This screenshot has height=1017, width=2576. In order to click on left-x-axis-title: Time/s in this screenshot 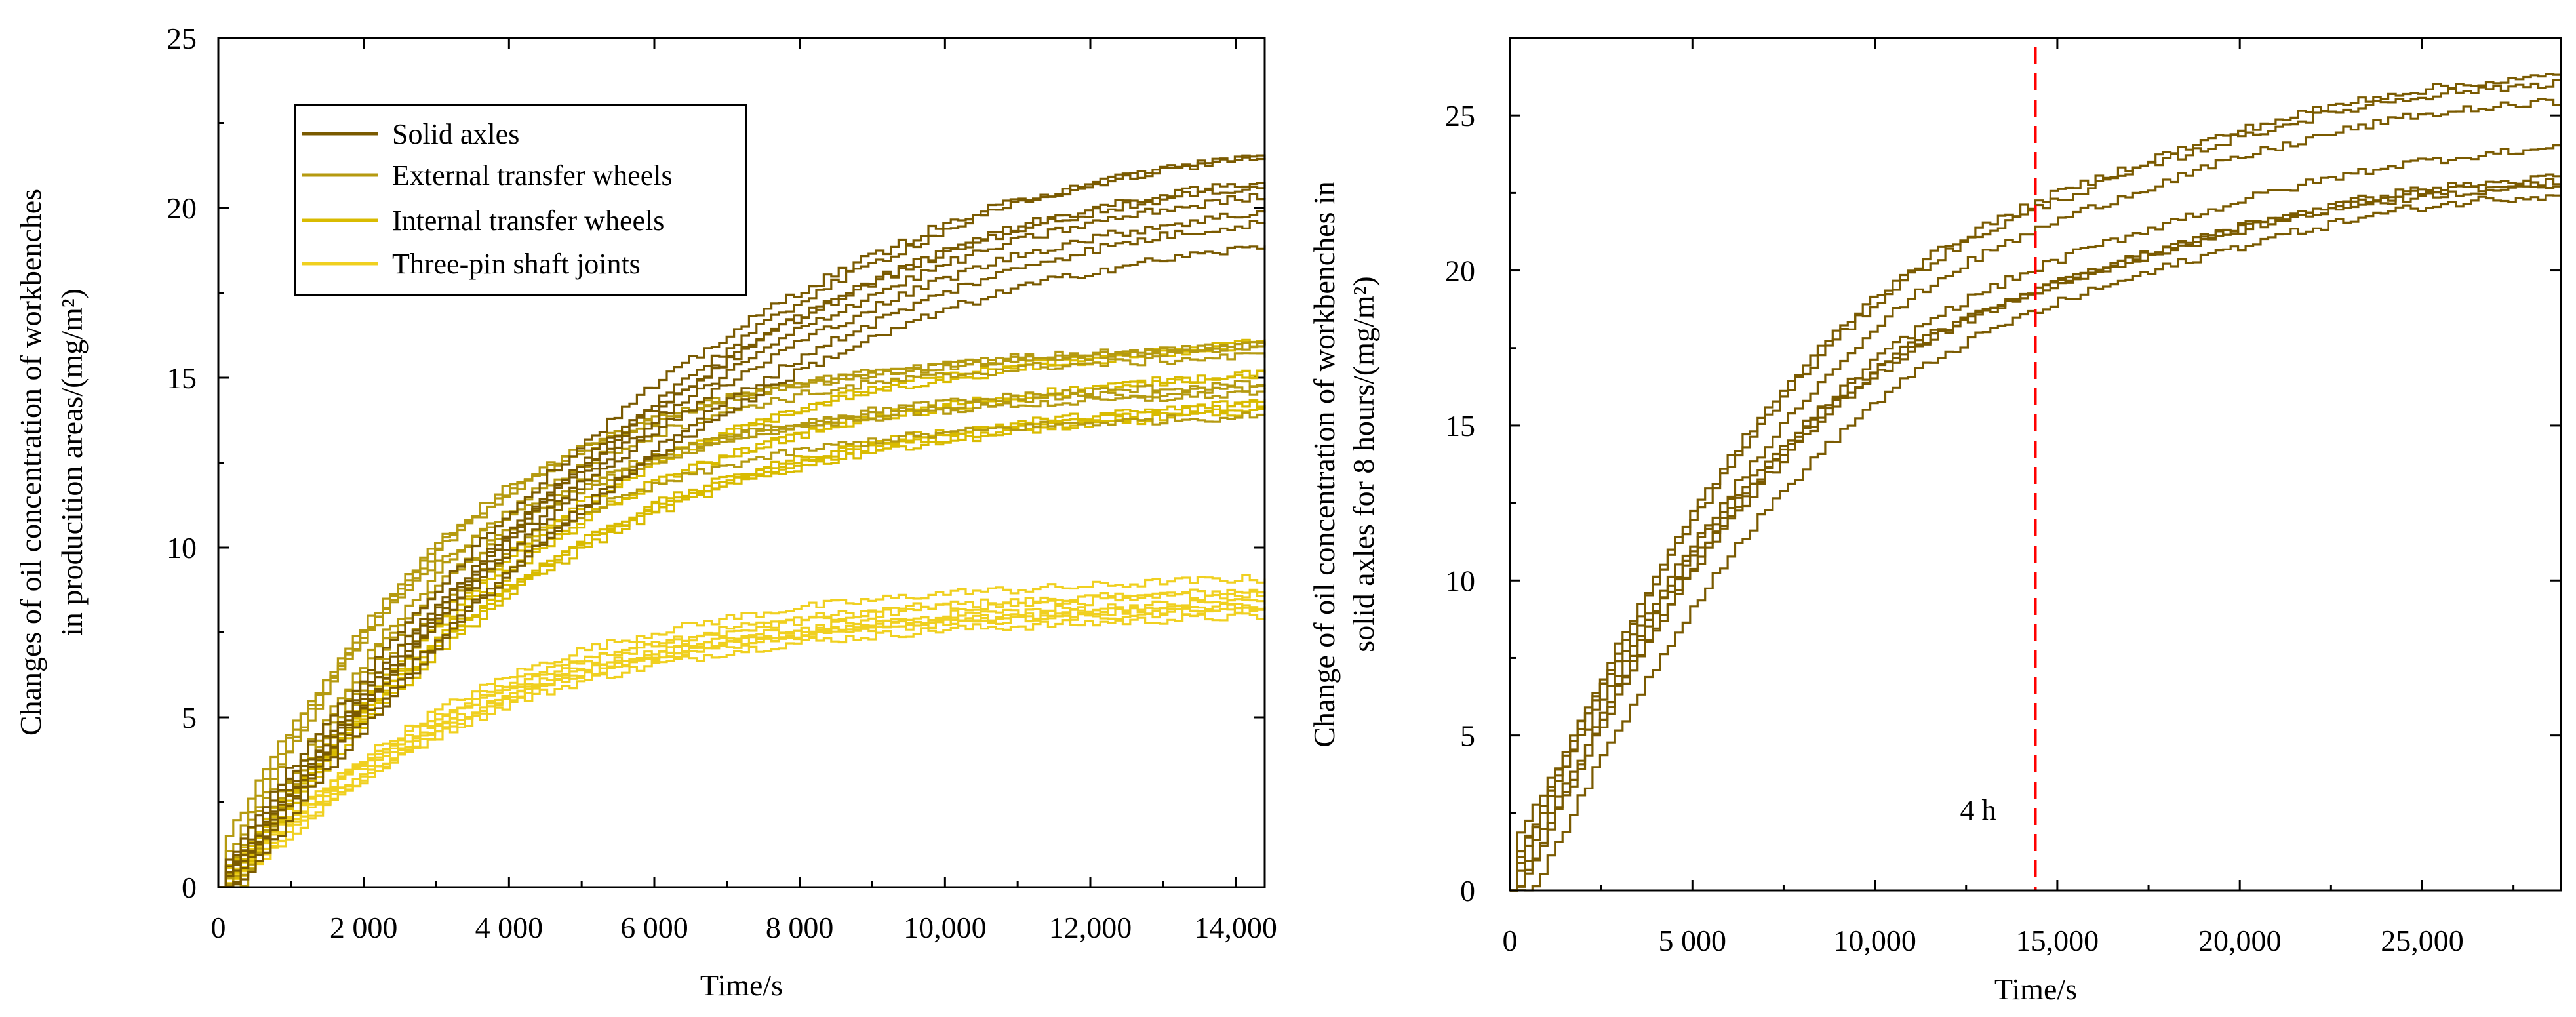, I will do `click(741, 985)`.